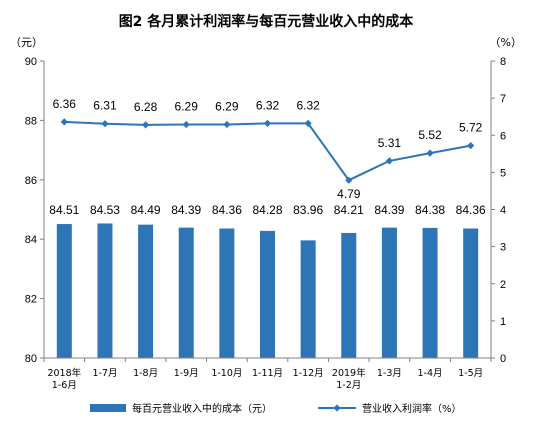 The height and width of the screenshot is (432, 533). Describe the element at coordinates (430, 135) in the screenshot. I see `line-label-9: 5.52` at that location.